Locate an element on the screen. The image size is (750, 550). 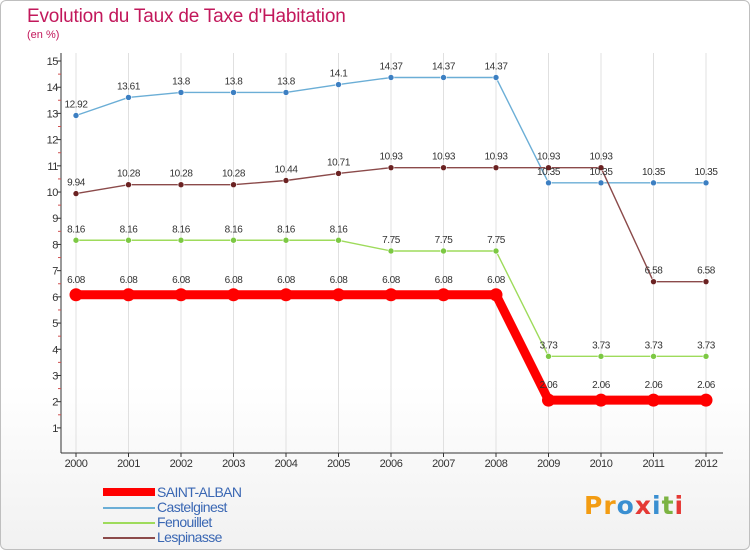
y-tick-label-6: 6 is located at coordinates (55, 298).